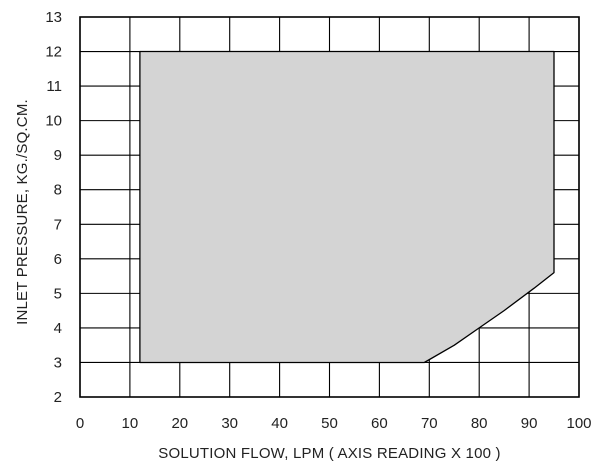  I want to click on y-tick-label: 13, so click(53, 17).